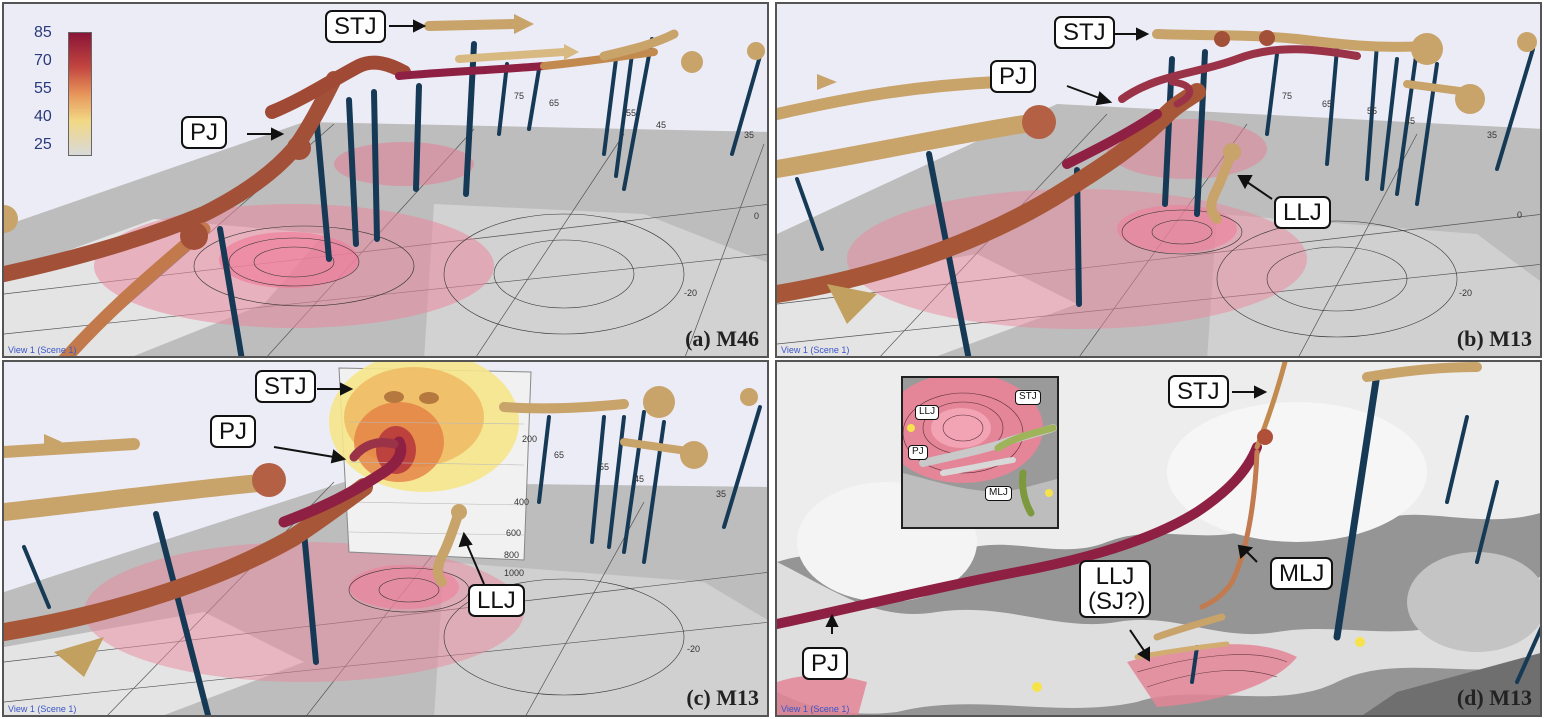 The width and height of the screenshot is (1544, 719). What do you see at coordinates (927, 412) in the screenshot?
I see `inset-llj-label: LLJ` at bounding box center [927, 412].